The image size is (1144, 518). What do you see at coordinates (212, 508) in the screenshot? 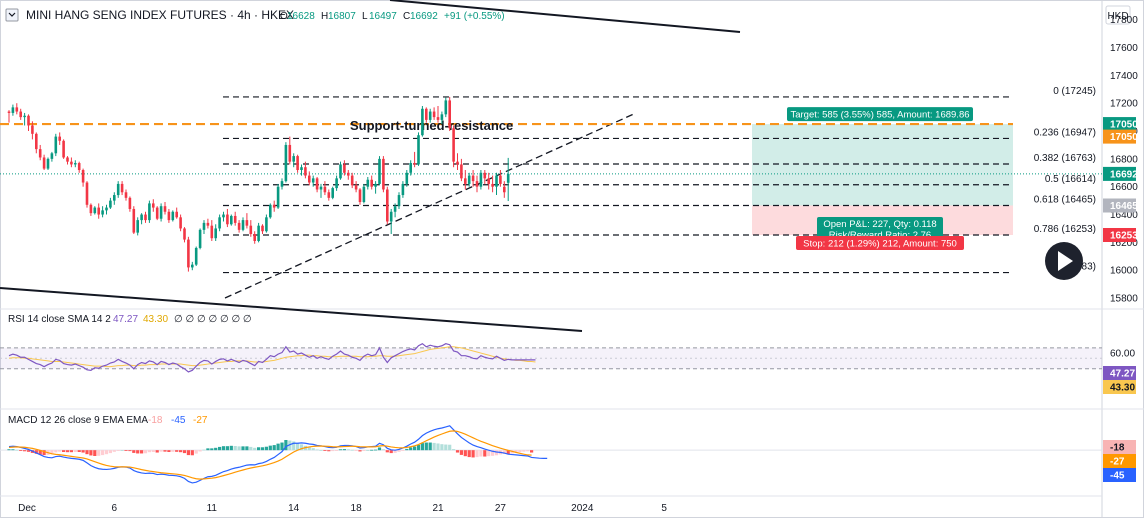
I see `time-tick-label: 11` at bounding box center [212, 508].